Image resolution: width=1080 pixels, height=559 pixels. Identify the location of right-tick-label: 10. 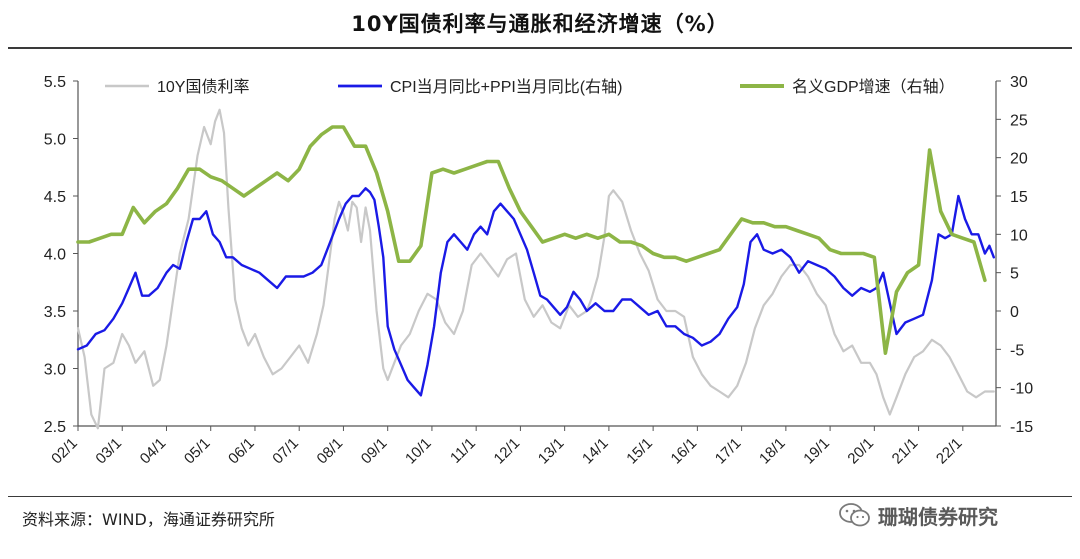
(1019, 235).